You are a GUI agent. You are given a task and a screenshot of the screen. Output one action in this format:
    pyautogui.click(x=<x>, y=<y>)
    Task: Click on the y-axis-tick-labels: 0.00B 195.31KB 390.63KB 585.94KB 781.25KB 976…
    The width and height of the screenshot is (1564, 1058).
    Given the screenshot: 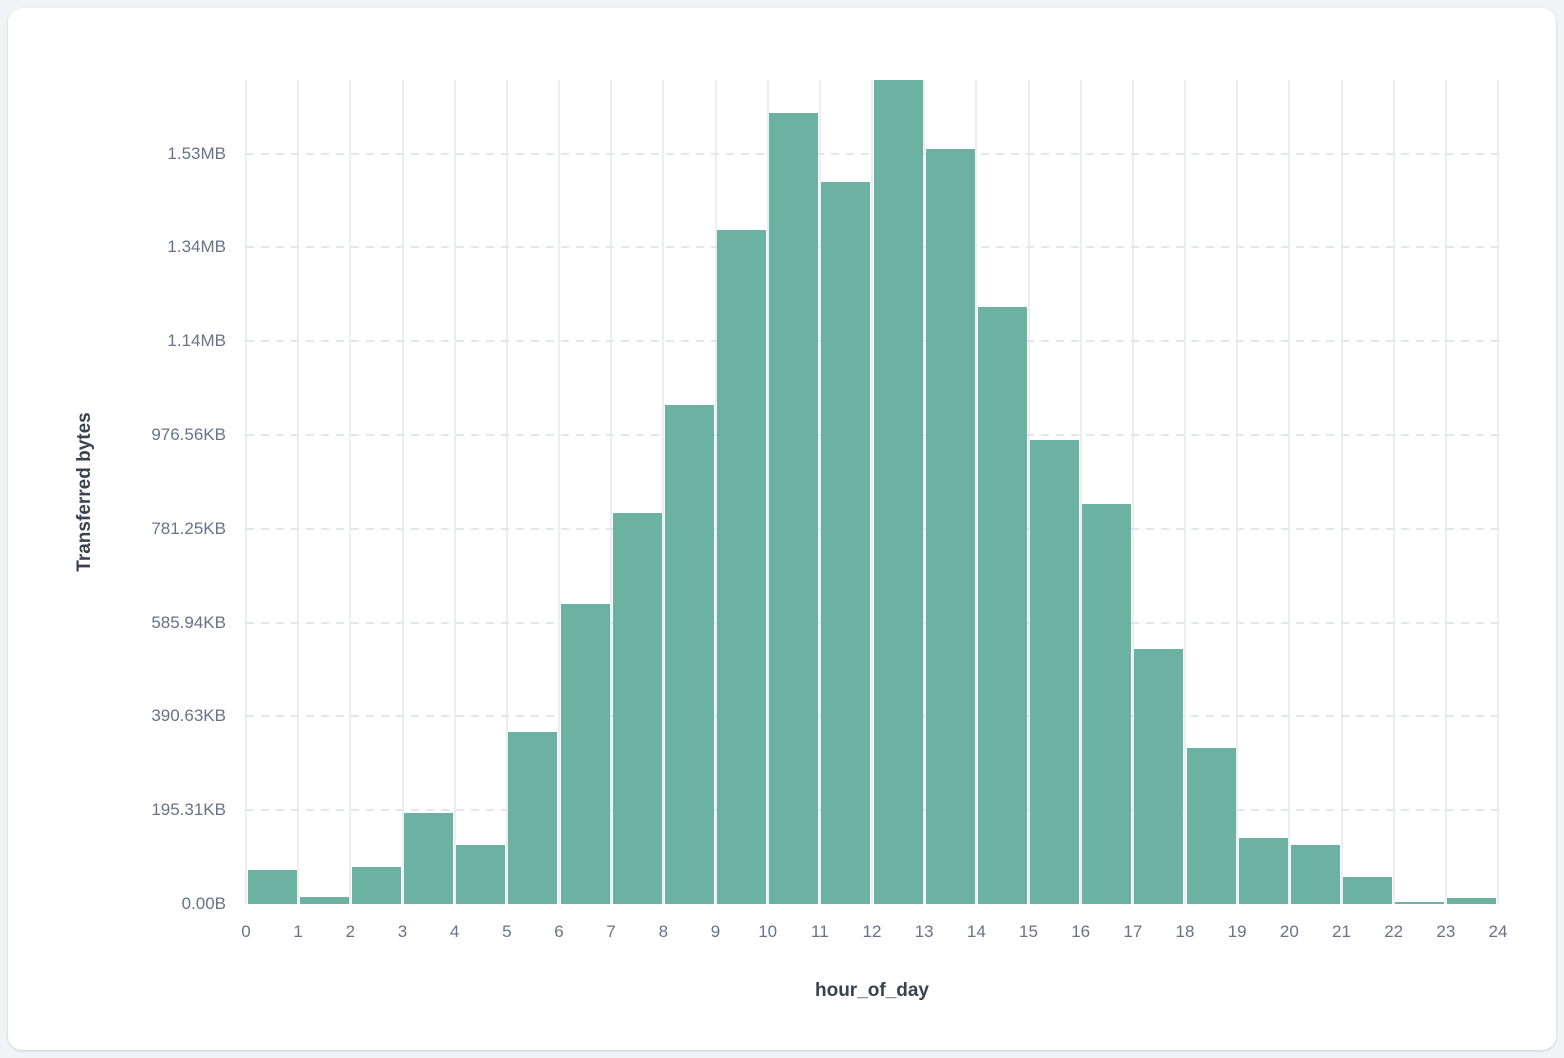 What is the action you would take?
    pyautogui.click(x=117, y=496)
    